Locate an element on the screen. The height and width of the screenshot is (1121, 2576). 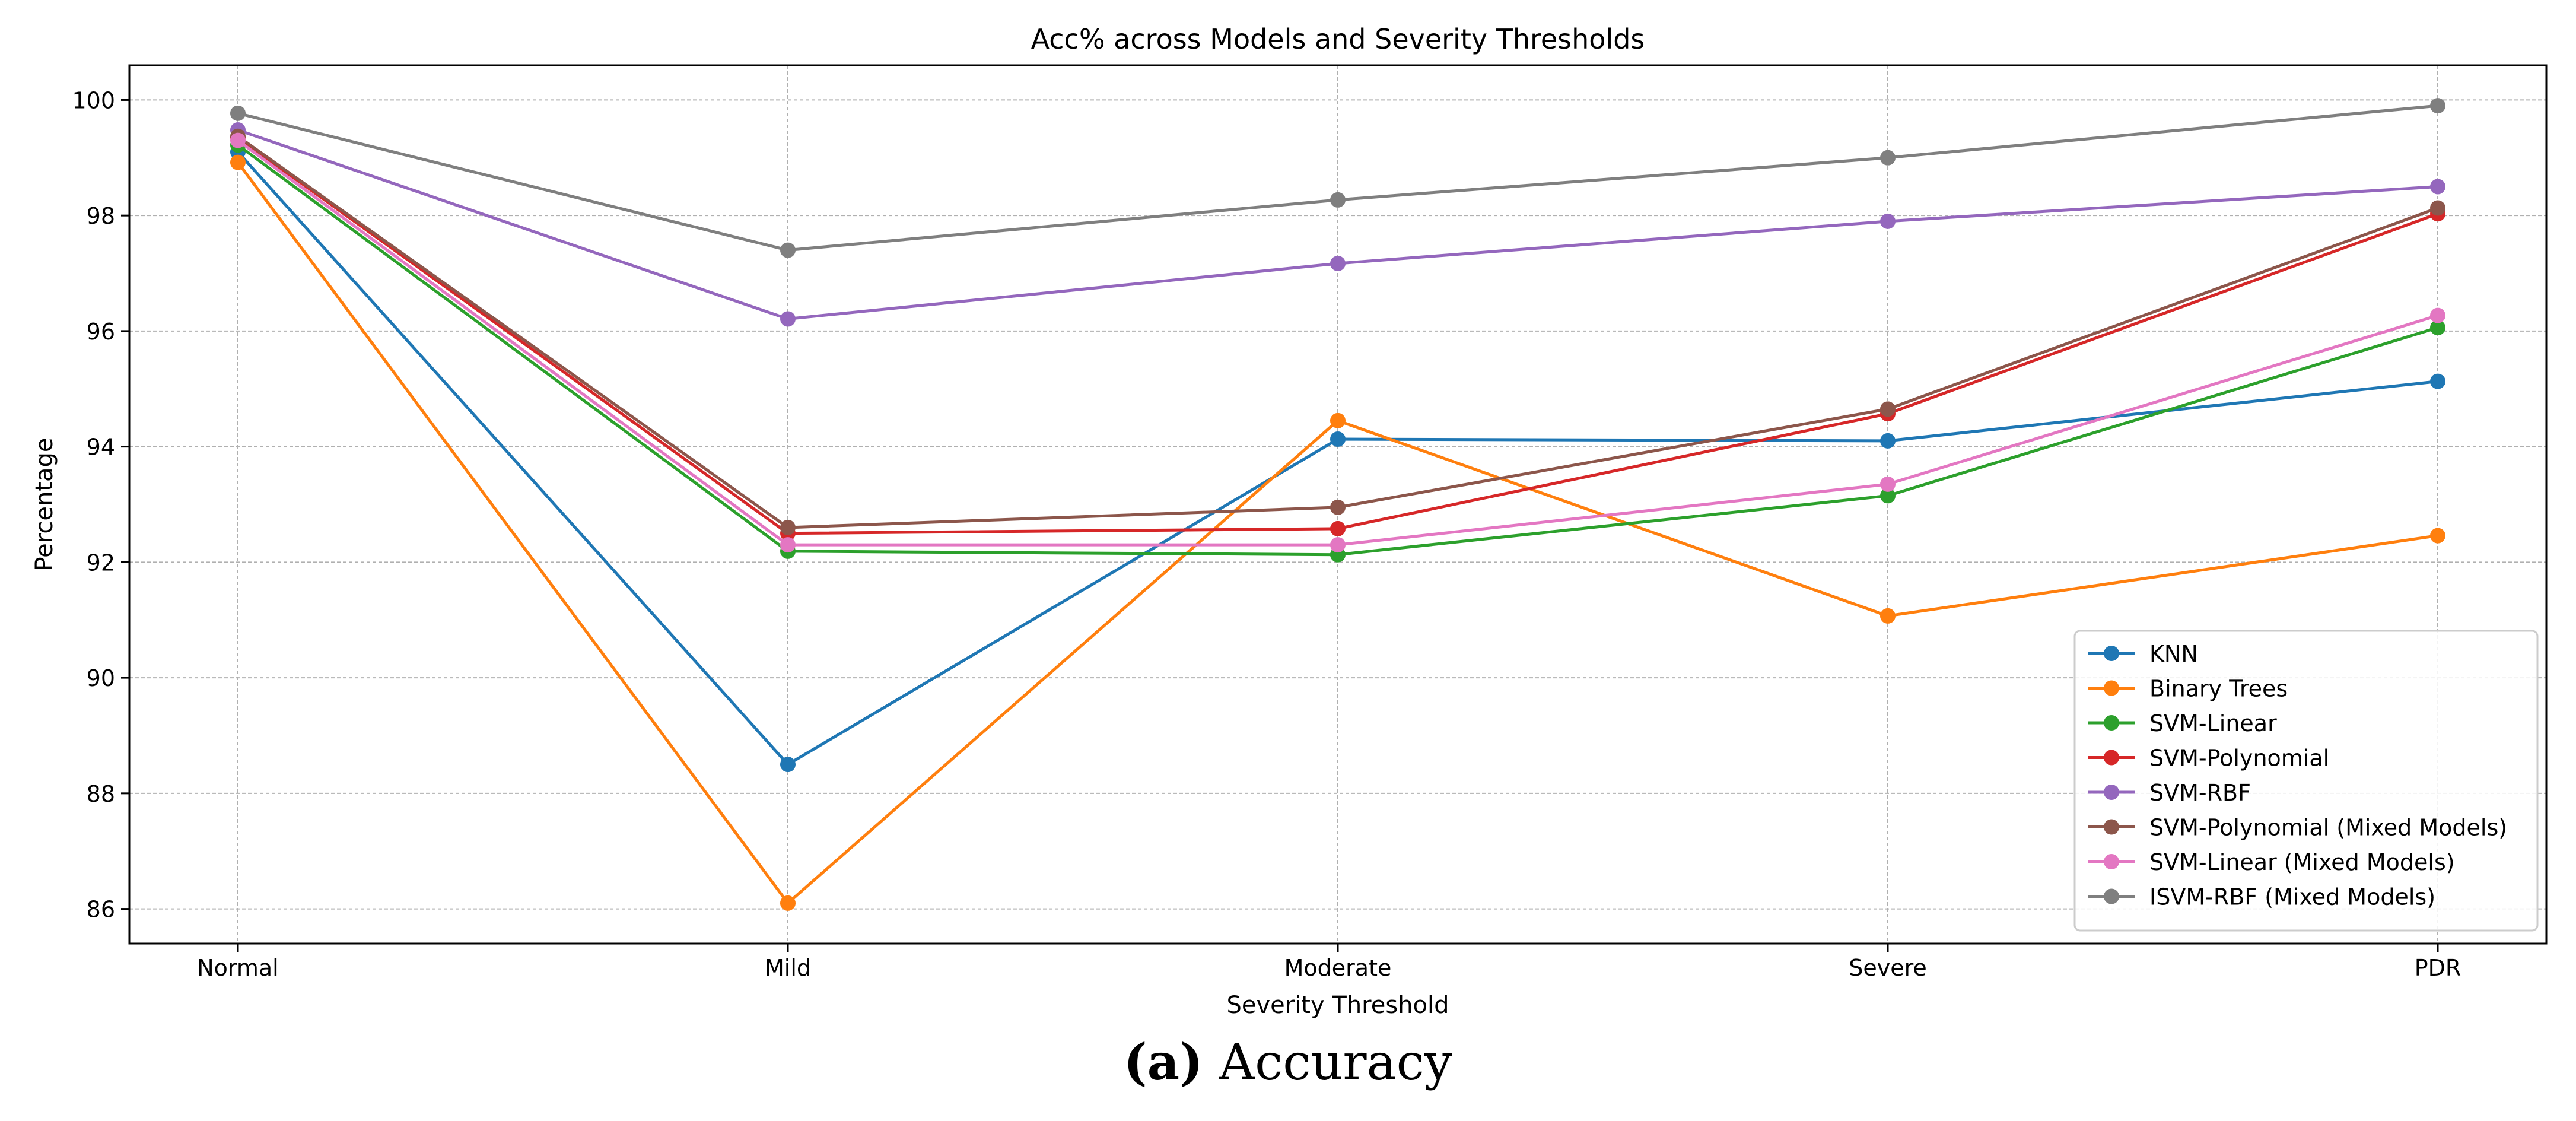
y-axis-ticks: 86 88 90 92 94 96 98 100 is located at coordinates (100, 505).